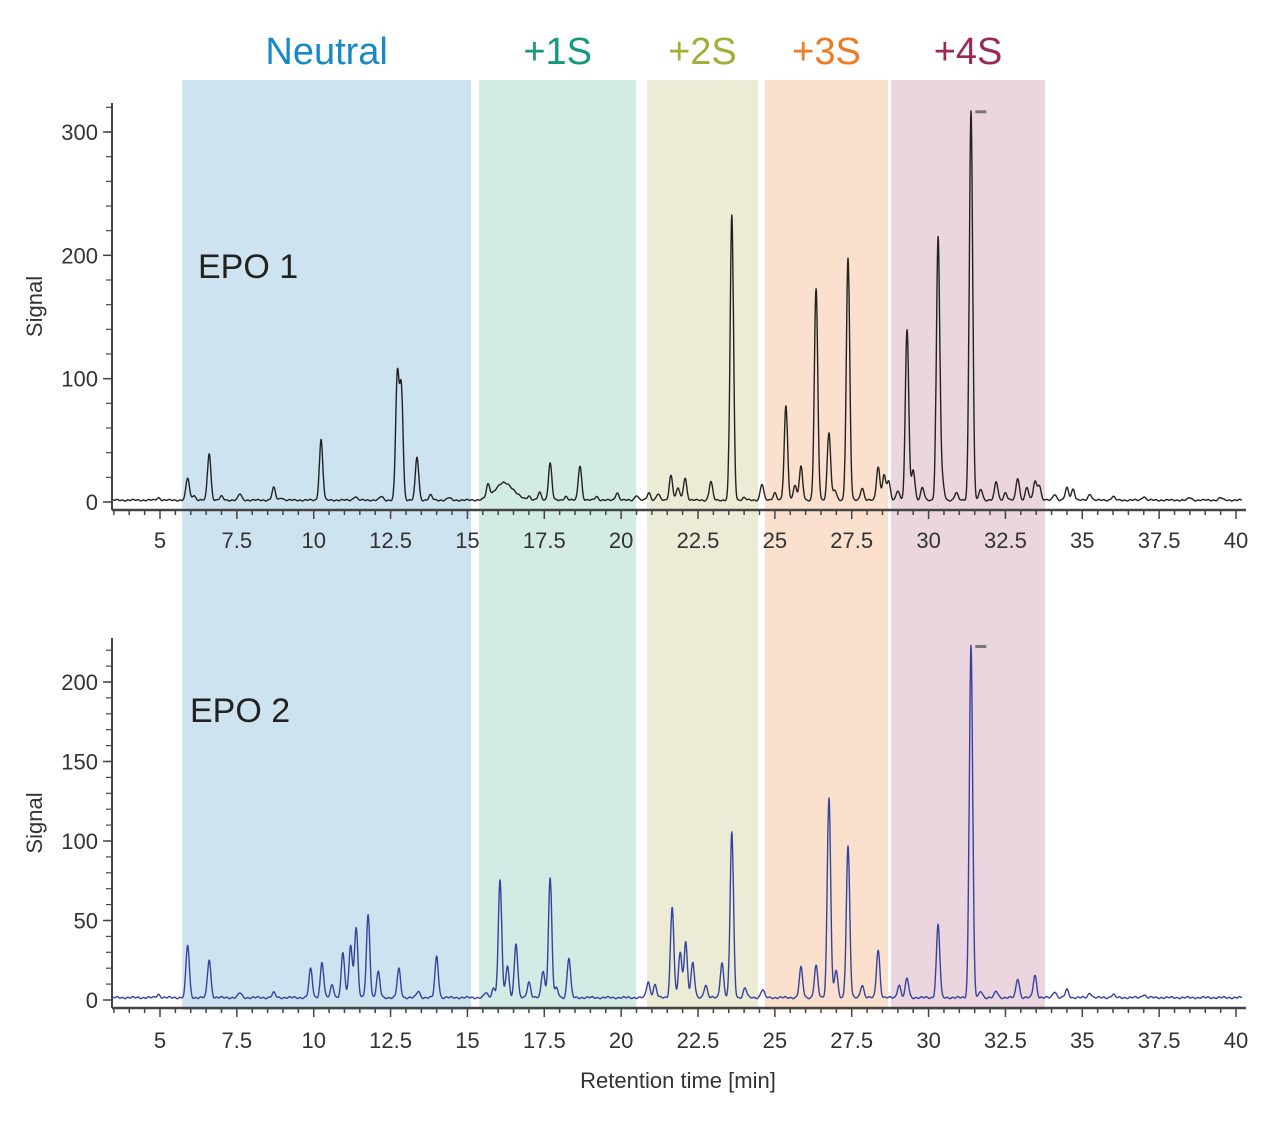  I want to click on band-labels: Neutral +1S +2S +3S +4S, so click(633, 52).